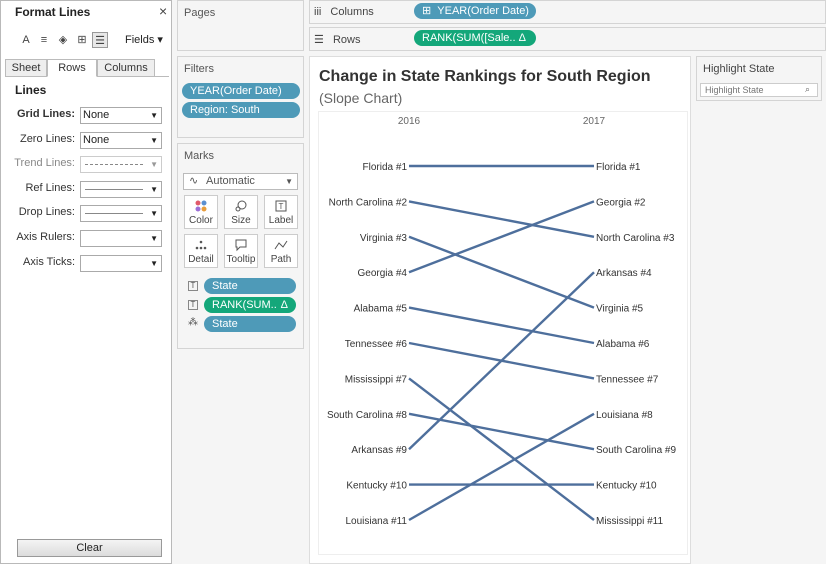 The height and width of the screenshot is (564, 826). What do you see at coordinates (383, 273) in the screenshot?
I see `data-label-2016: Georgia #4` at bounding box center [383, 273].